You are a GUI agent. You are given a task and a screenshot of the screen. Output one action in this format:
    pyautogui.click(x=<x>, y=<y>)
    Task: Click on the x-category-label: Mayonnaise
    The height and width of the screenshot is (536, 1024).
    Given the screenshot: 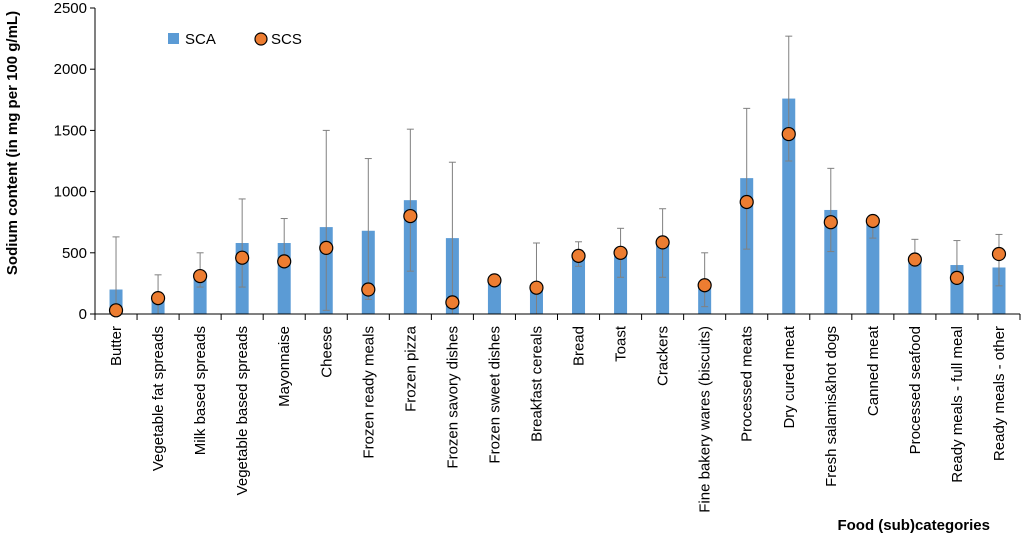 What is the action you would take?
    pyautogui.click(x=284, y=366)
    